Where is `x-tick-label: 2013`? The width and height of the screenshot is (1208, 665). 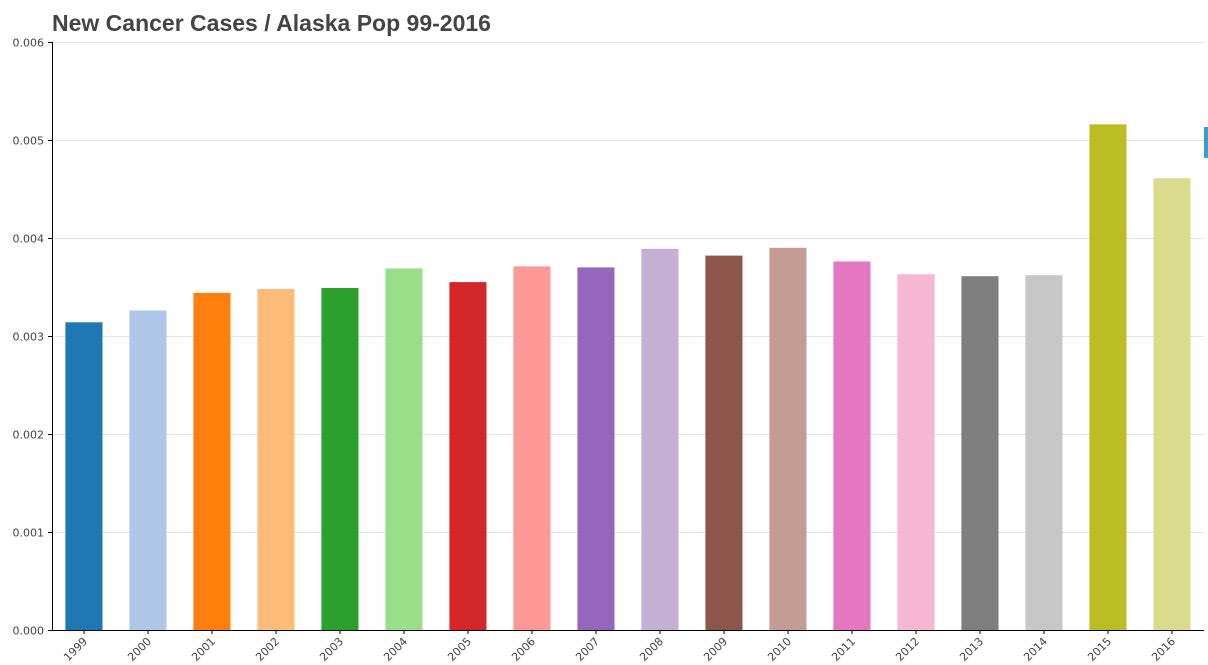 x-tick-label: 2013 is located at coordinates (971, 649).